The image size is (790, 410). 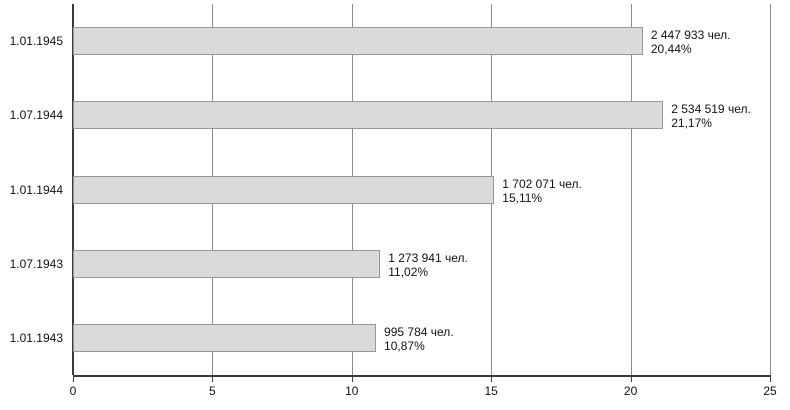 I want to click on bar-percent-text: 11,02%, so click(x=408, y=271).